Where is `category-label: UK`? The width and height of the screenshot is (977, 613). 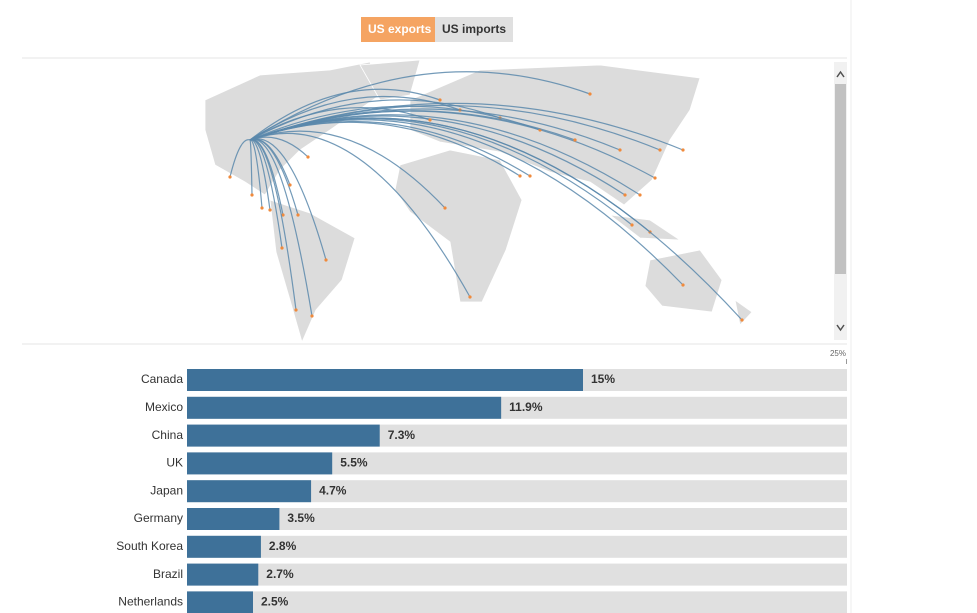
category-label: UK is located at coordinates (174, 463).